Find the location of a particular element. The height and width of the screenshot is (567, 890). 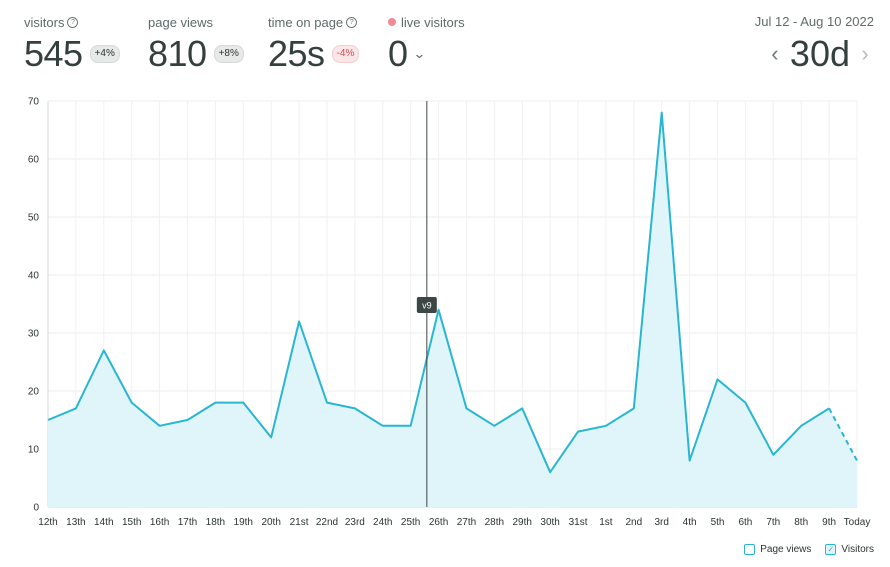

chevron-left-icon: ‹ is located at coordinates (775, 53).